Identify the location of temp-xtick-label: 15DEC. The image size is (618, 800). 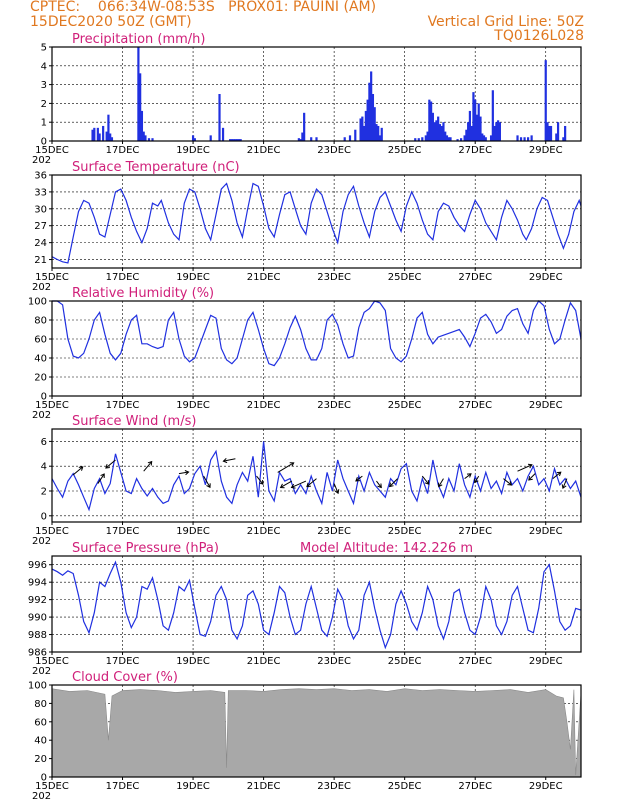
(52, 277).